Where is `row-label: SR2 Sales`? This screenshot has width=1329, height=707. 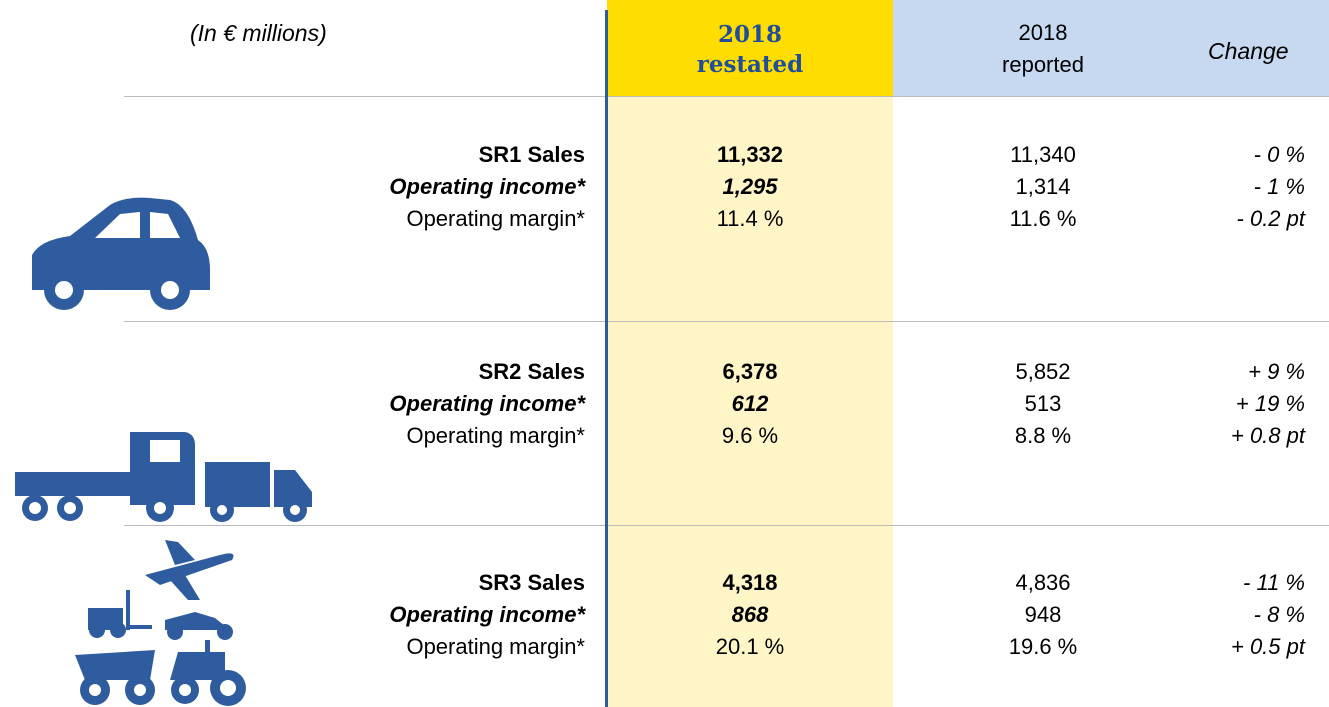
row-label: SR2 Sales is located at coordinates (531, 371).